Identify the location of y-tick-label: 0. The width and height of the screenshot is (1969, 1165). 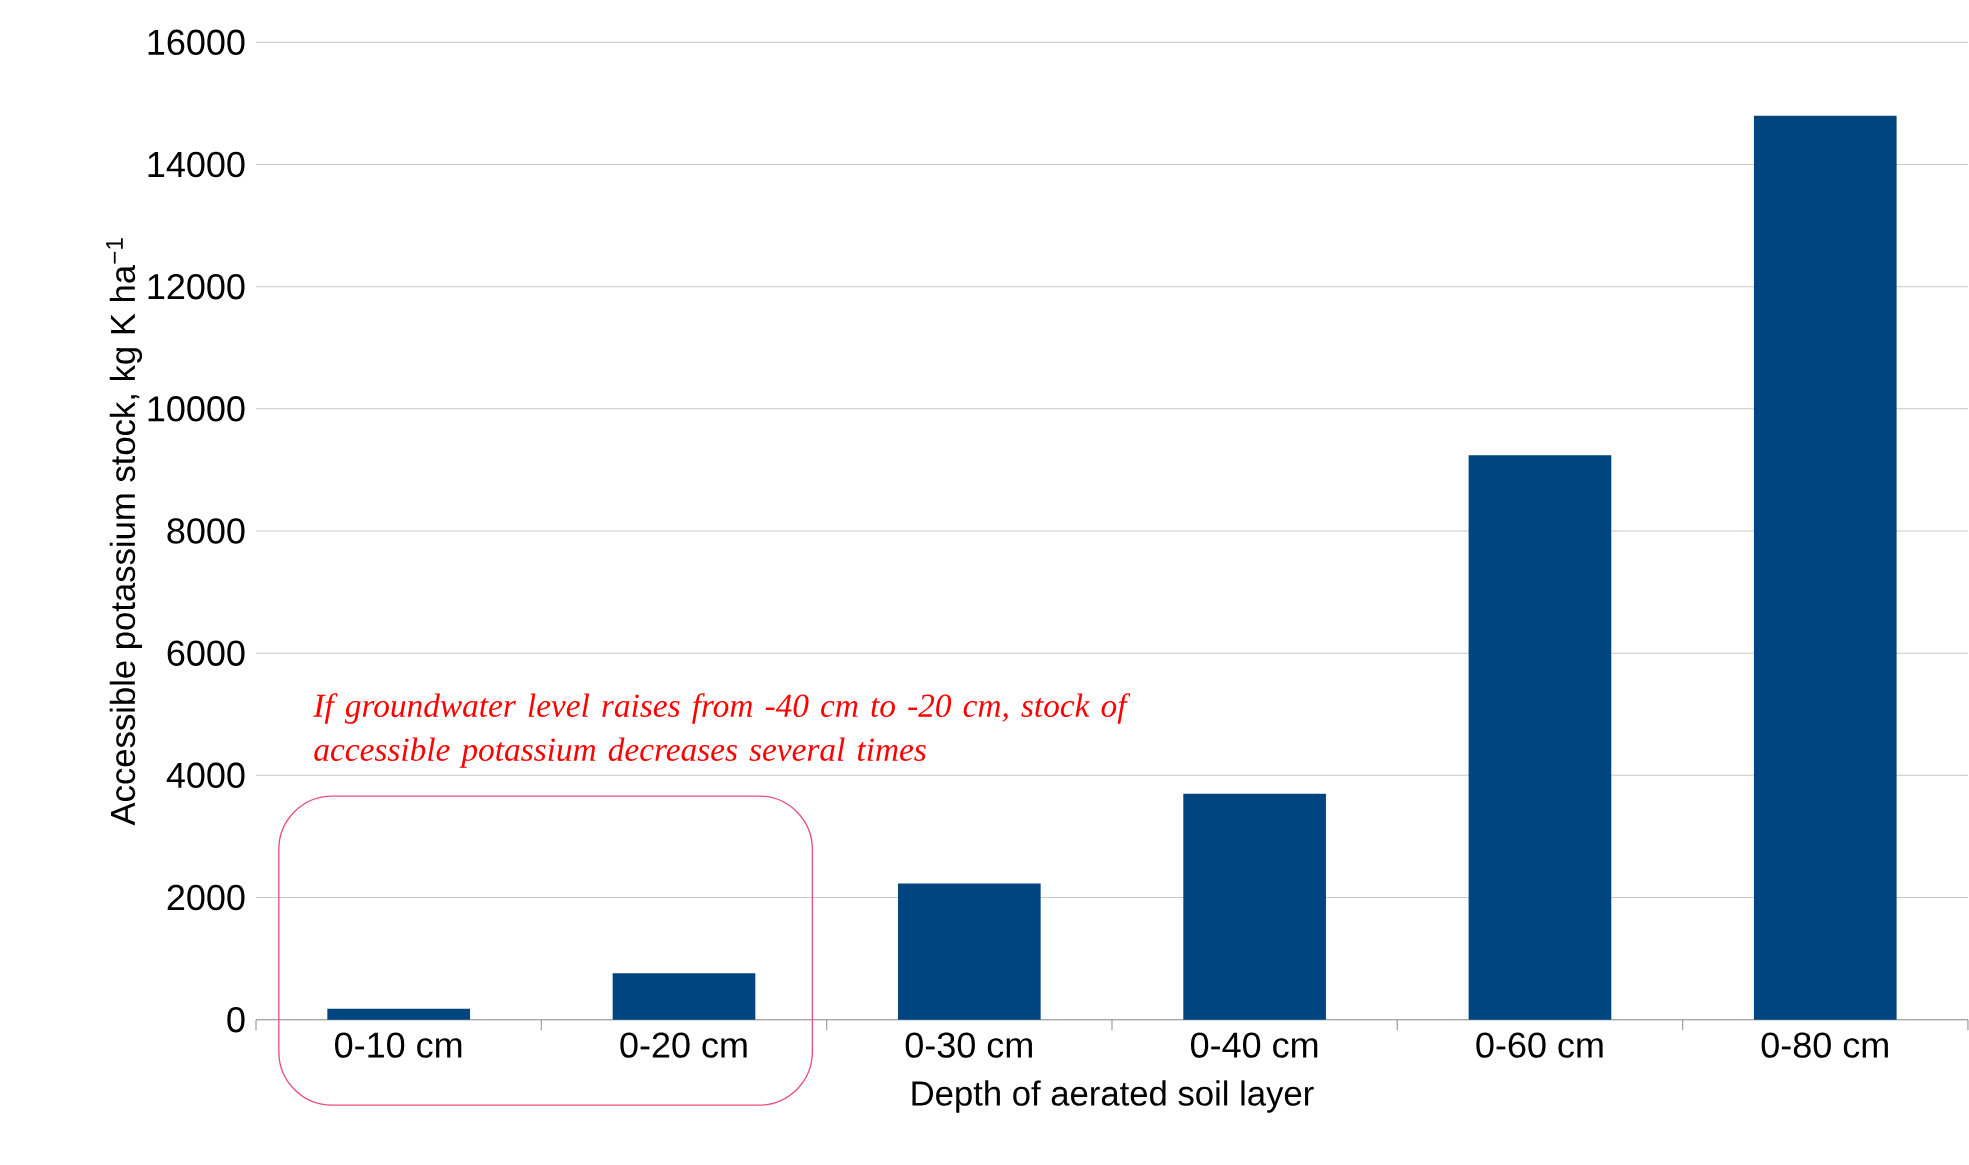
(236, 1019).